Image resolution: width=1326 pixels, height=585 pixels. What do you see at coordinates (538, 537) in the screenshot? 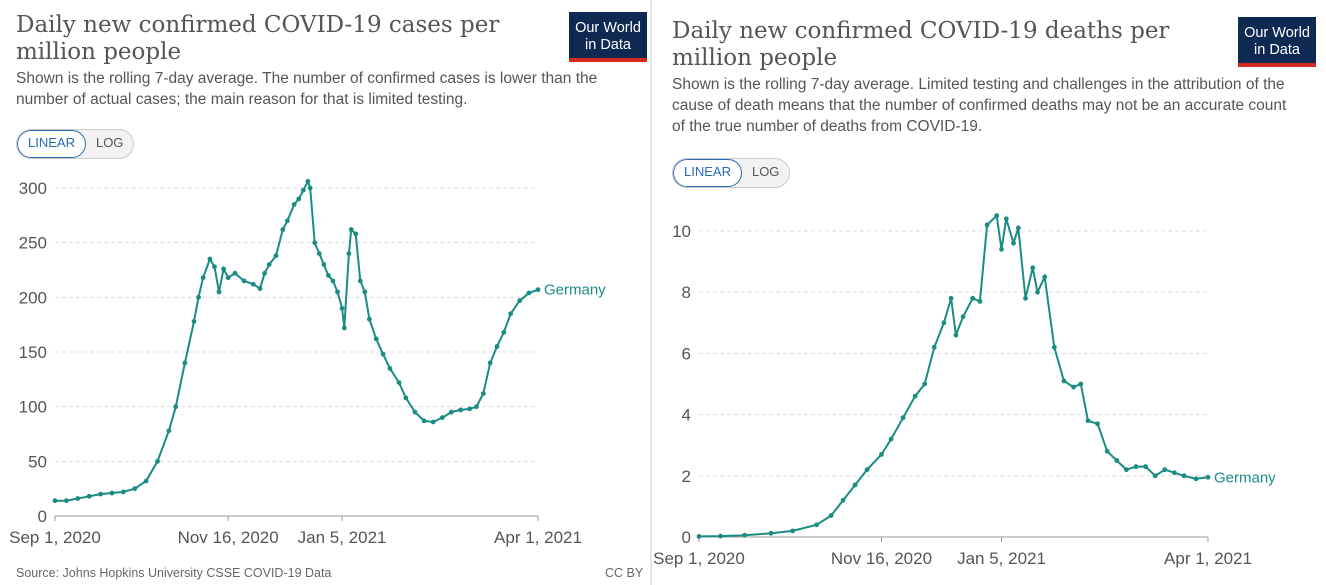
I see `x-tick-label: Apr 1, 2021` at bounding box center [538, 537].